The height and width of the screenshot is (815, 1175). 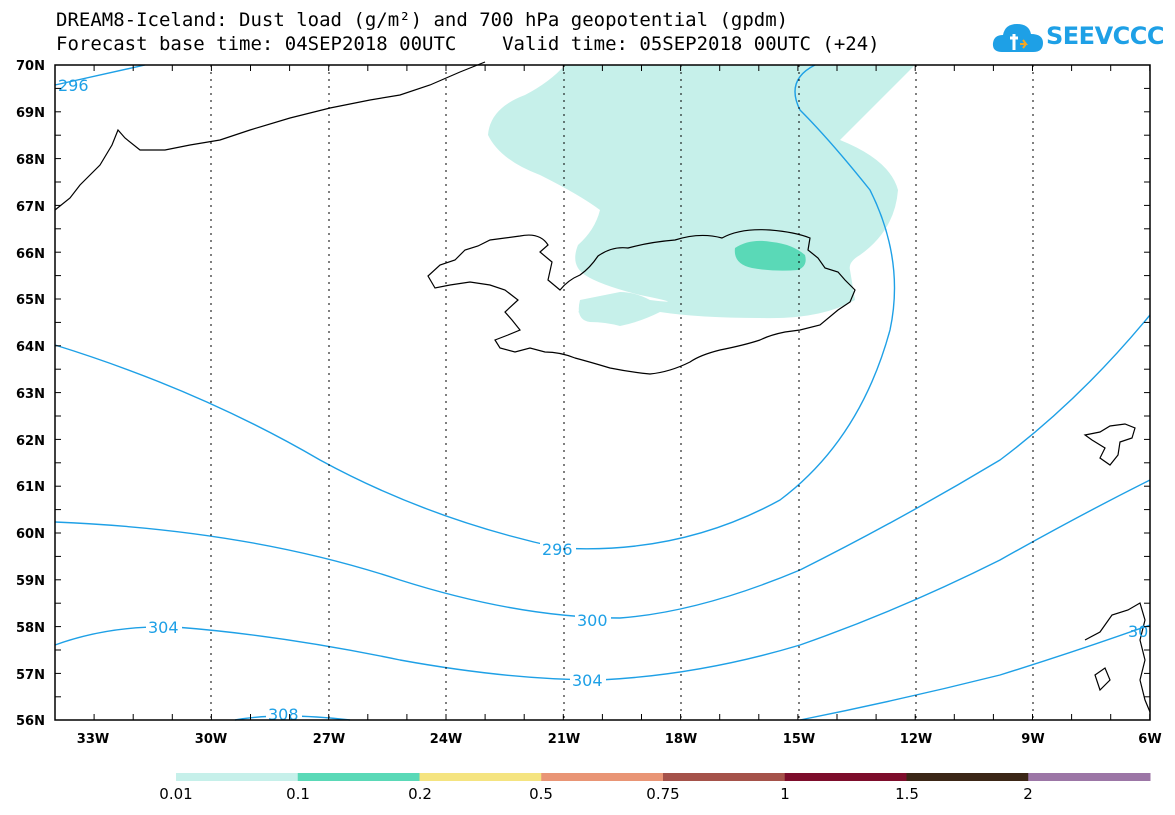 What do you see at coordinates (799, 739) in the screenshot?
I see `lon-label: 15W` at bounding box center [799, 739].